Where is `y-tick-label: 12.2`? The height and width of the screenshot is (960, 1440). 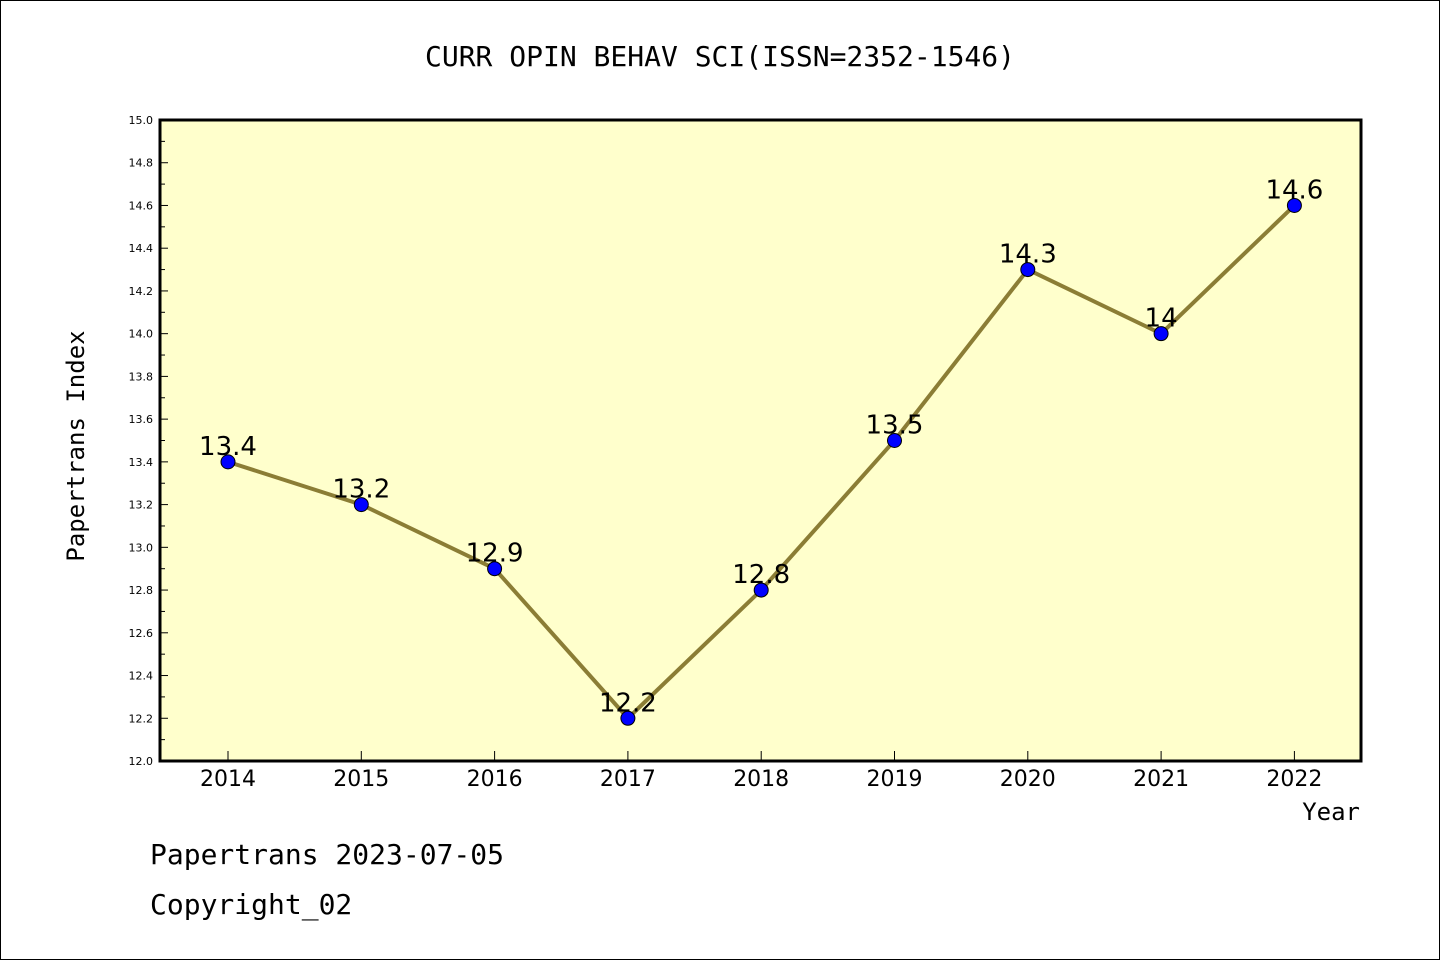 y-tick-label: 12.2 is located at coordinates (141, 718).